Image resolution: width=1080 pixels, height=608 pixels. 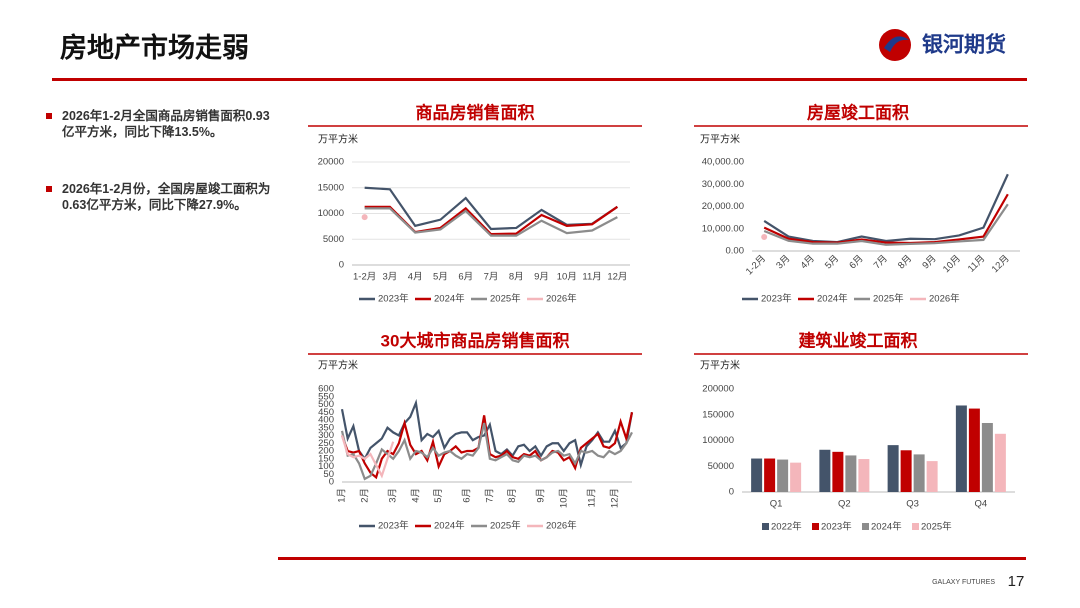 What do you see at coordinates (723, 228) in the screenshot?
I see `y-tick-label: 10,000.00` at bounding box center [723, 228].